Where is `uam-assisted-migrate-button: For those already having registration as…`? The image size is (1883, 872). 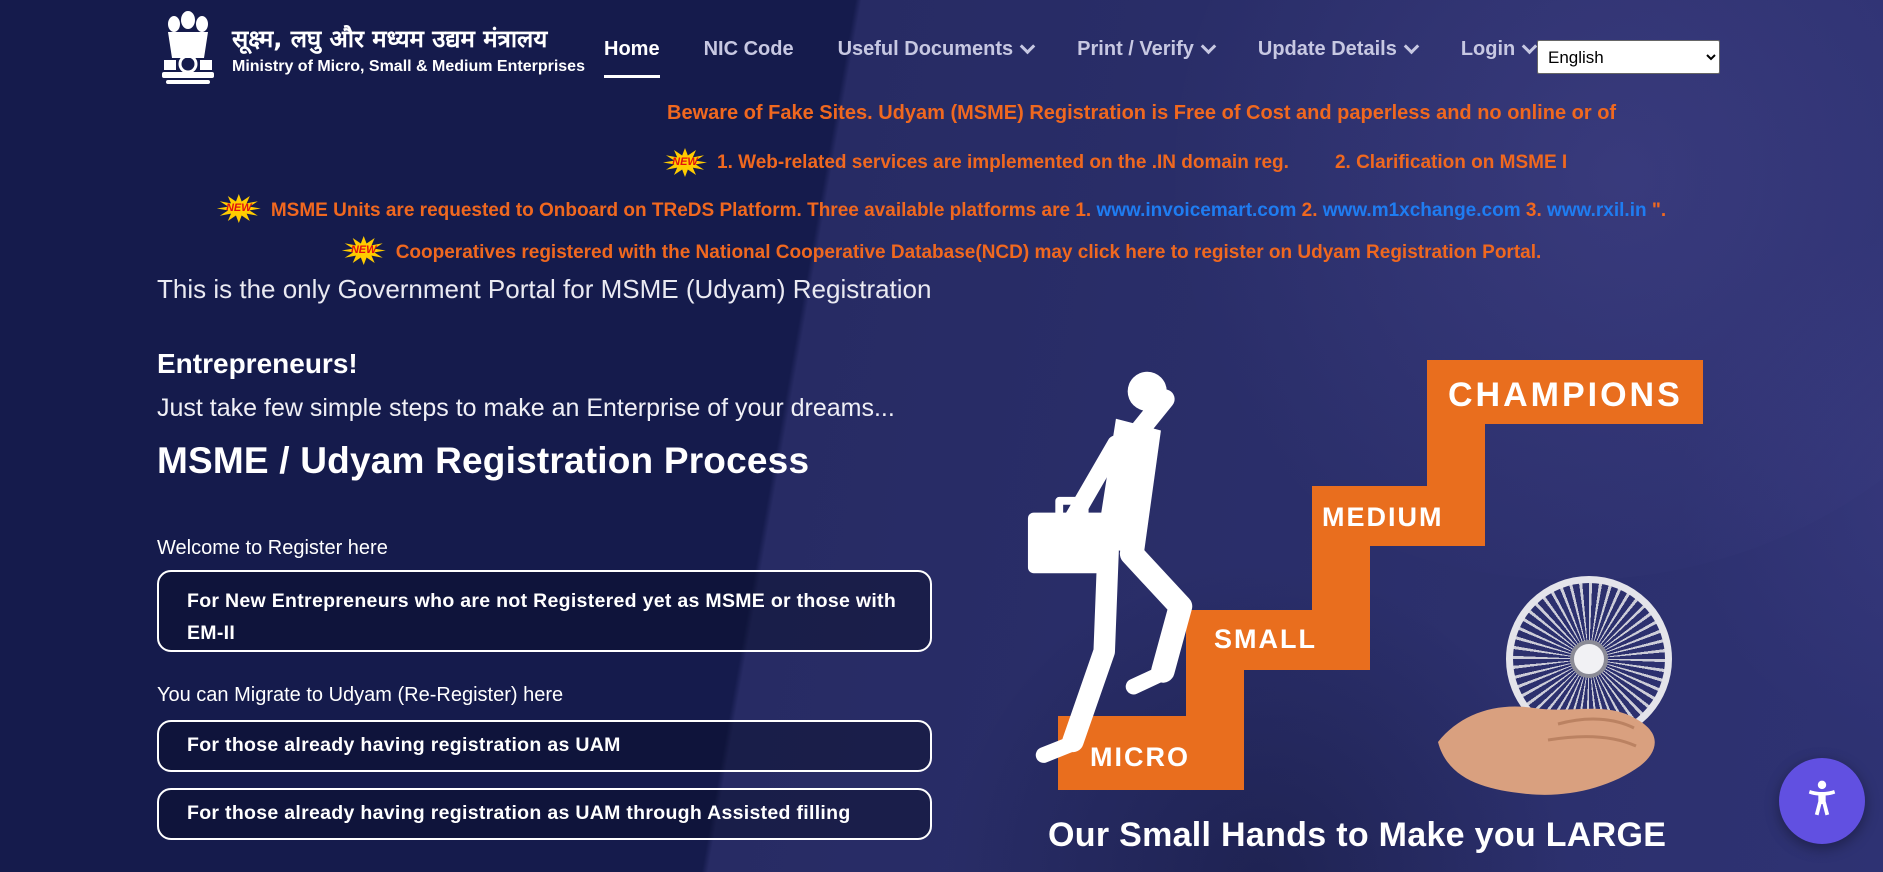
uam-assisted-migrate-button: For those already having registration as… is located at coordinates (544, 814).